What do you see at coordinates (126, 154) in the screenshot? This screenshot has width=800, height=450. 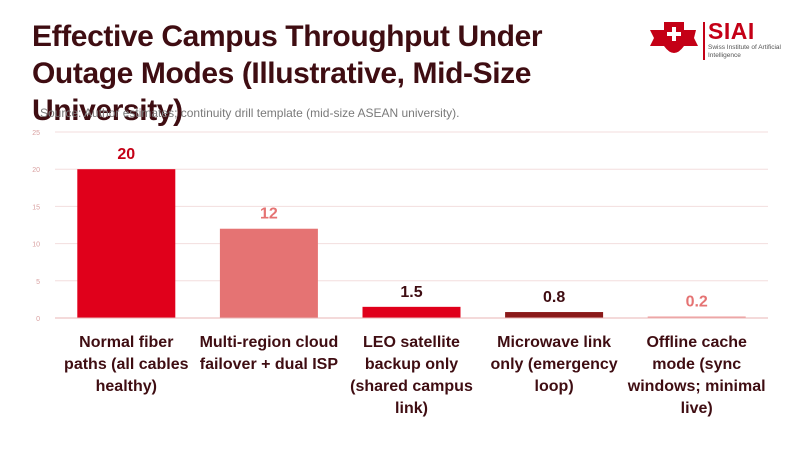 I see `bar-value-label: 20` at bounding box center [126, 154].